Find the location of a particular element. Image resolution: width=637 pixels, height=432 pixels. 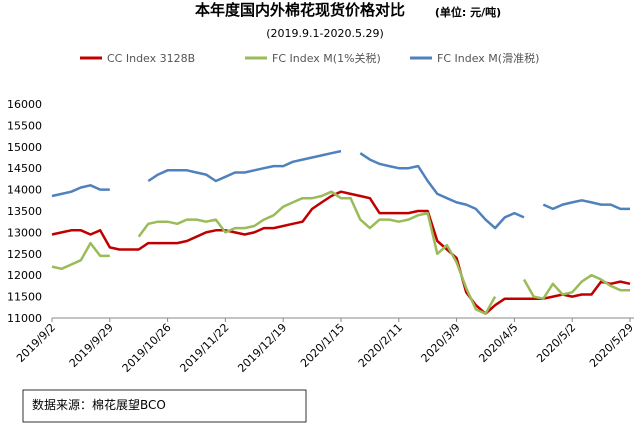

x-tick-label: 2020/5/2 is located at coordinates (556, 343).